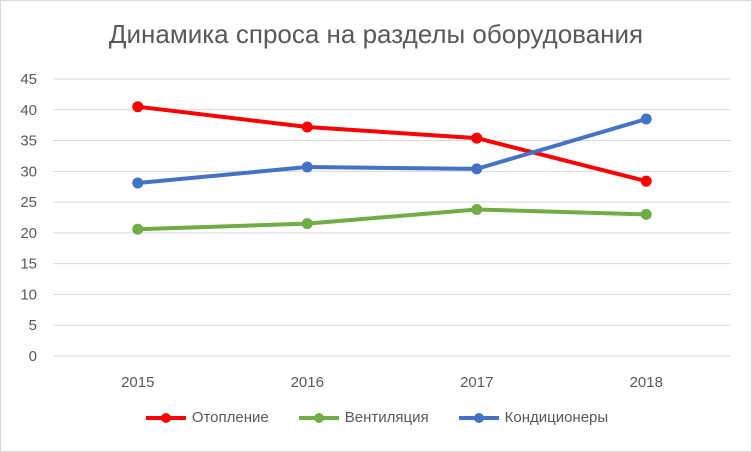 The width and height of the screenshot is (752, 452). I want to click on y-tick-label-20: 20, so click(28, 233).